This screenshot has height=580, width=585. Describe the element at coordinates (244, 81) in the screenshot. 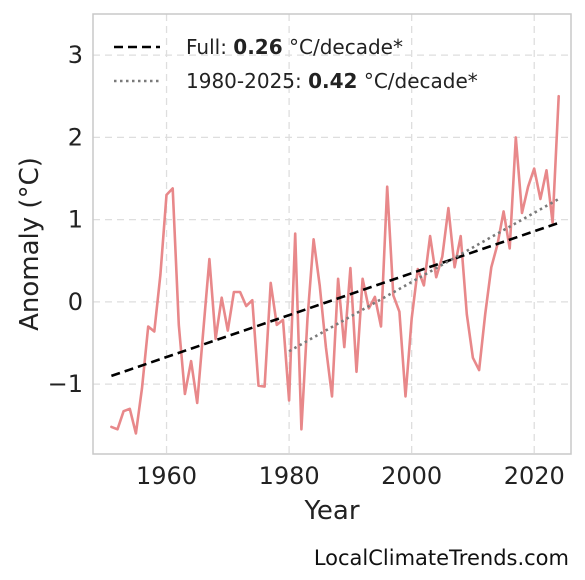

I see `legend-recent-name: 1980-2025:` at that location.